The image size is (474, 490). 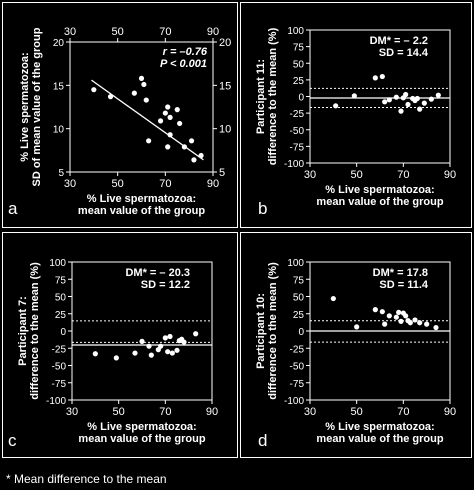 I want to click on pb-y-tick-label: -100, so click(x=294, y=164).